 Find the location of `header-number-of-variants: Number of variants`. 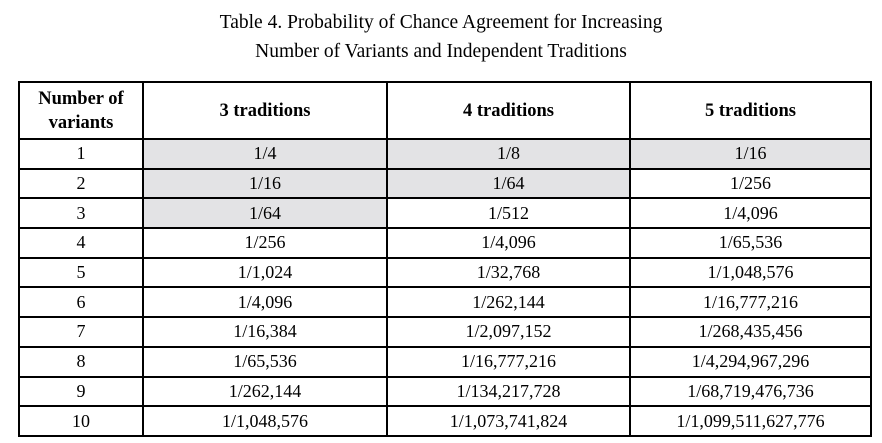

header-number-of-variants: Number of variants is located at coordinates (81, 110).